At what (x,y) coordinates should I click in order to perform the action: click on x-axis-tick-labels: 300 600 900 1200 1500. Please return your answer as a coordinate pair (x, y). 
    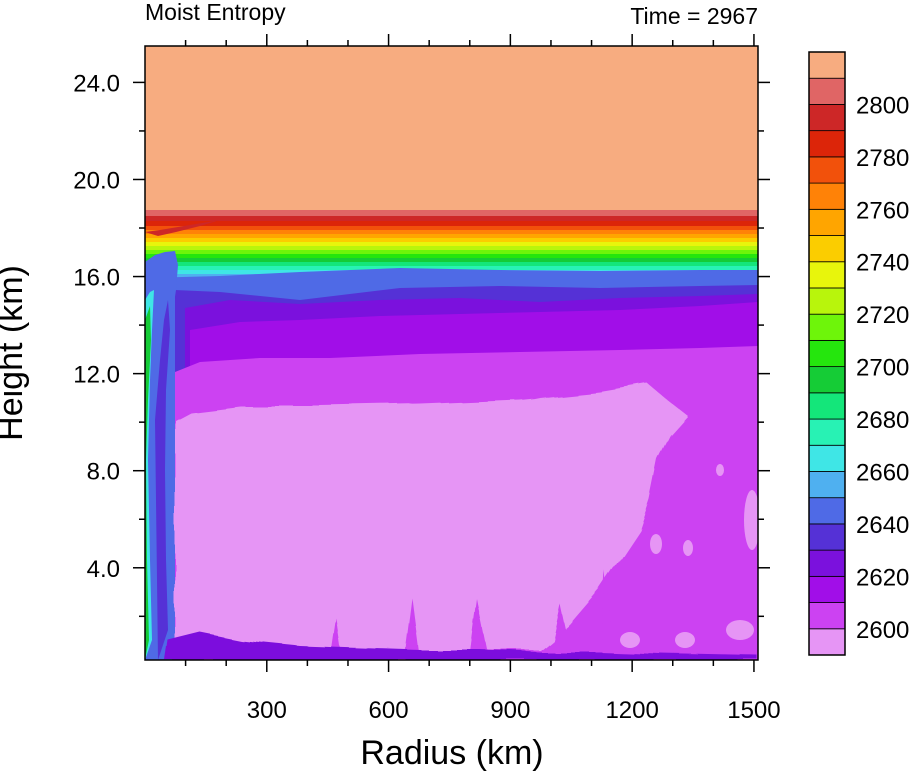
    Looking at the image, I should click on (514, 710).